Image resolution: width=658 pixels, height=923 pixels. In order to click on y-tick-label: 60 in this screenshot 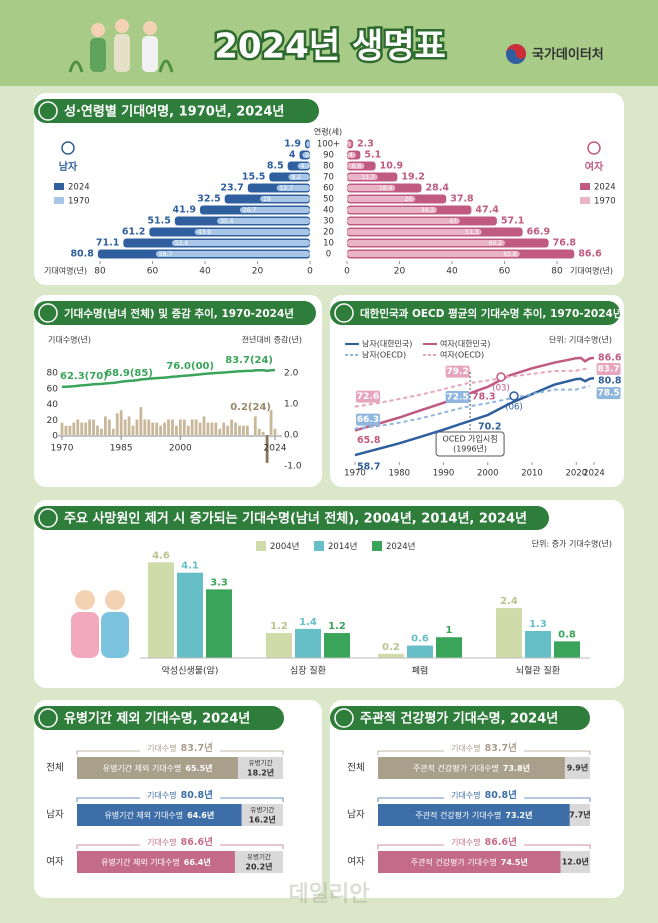, I will do `click(53, 389)`.